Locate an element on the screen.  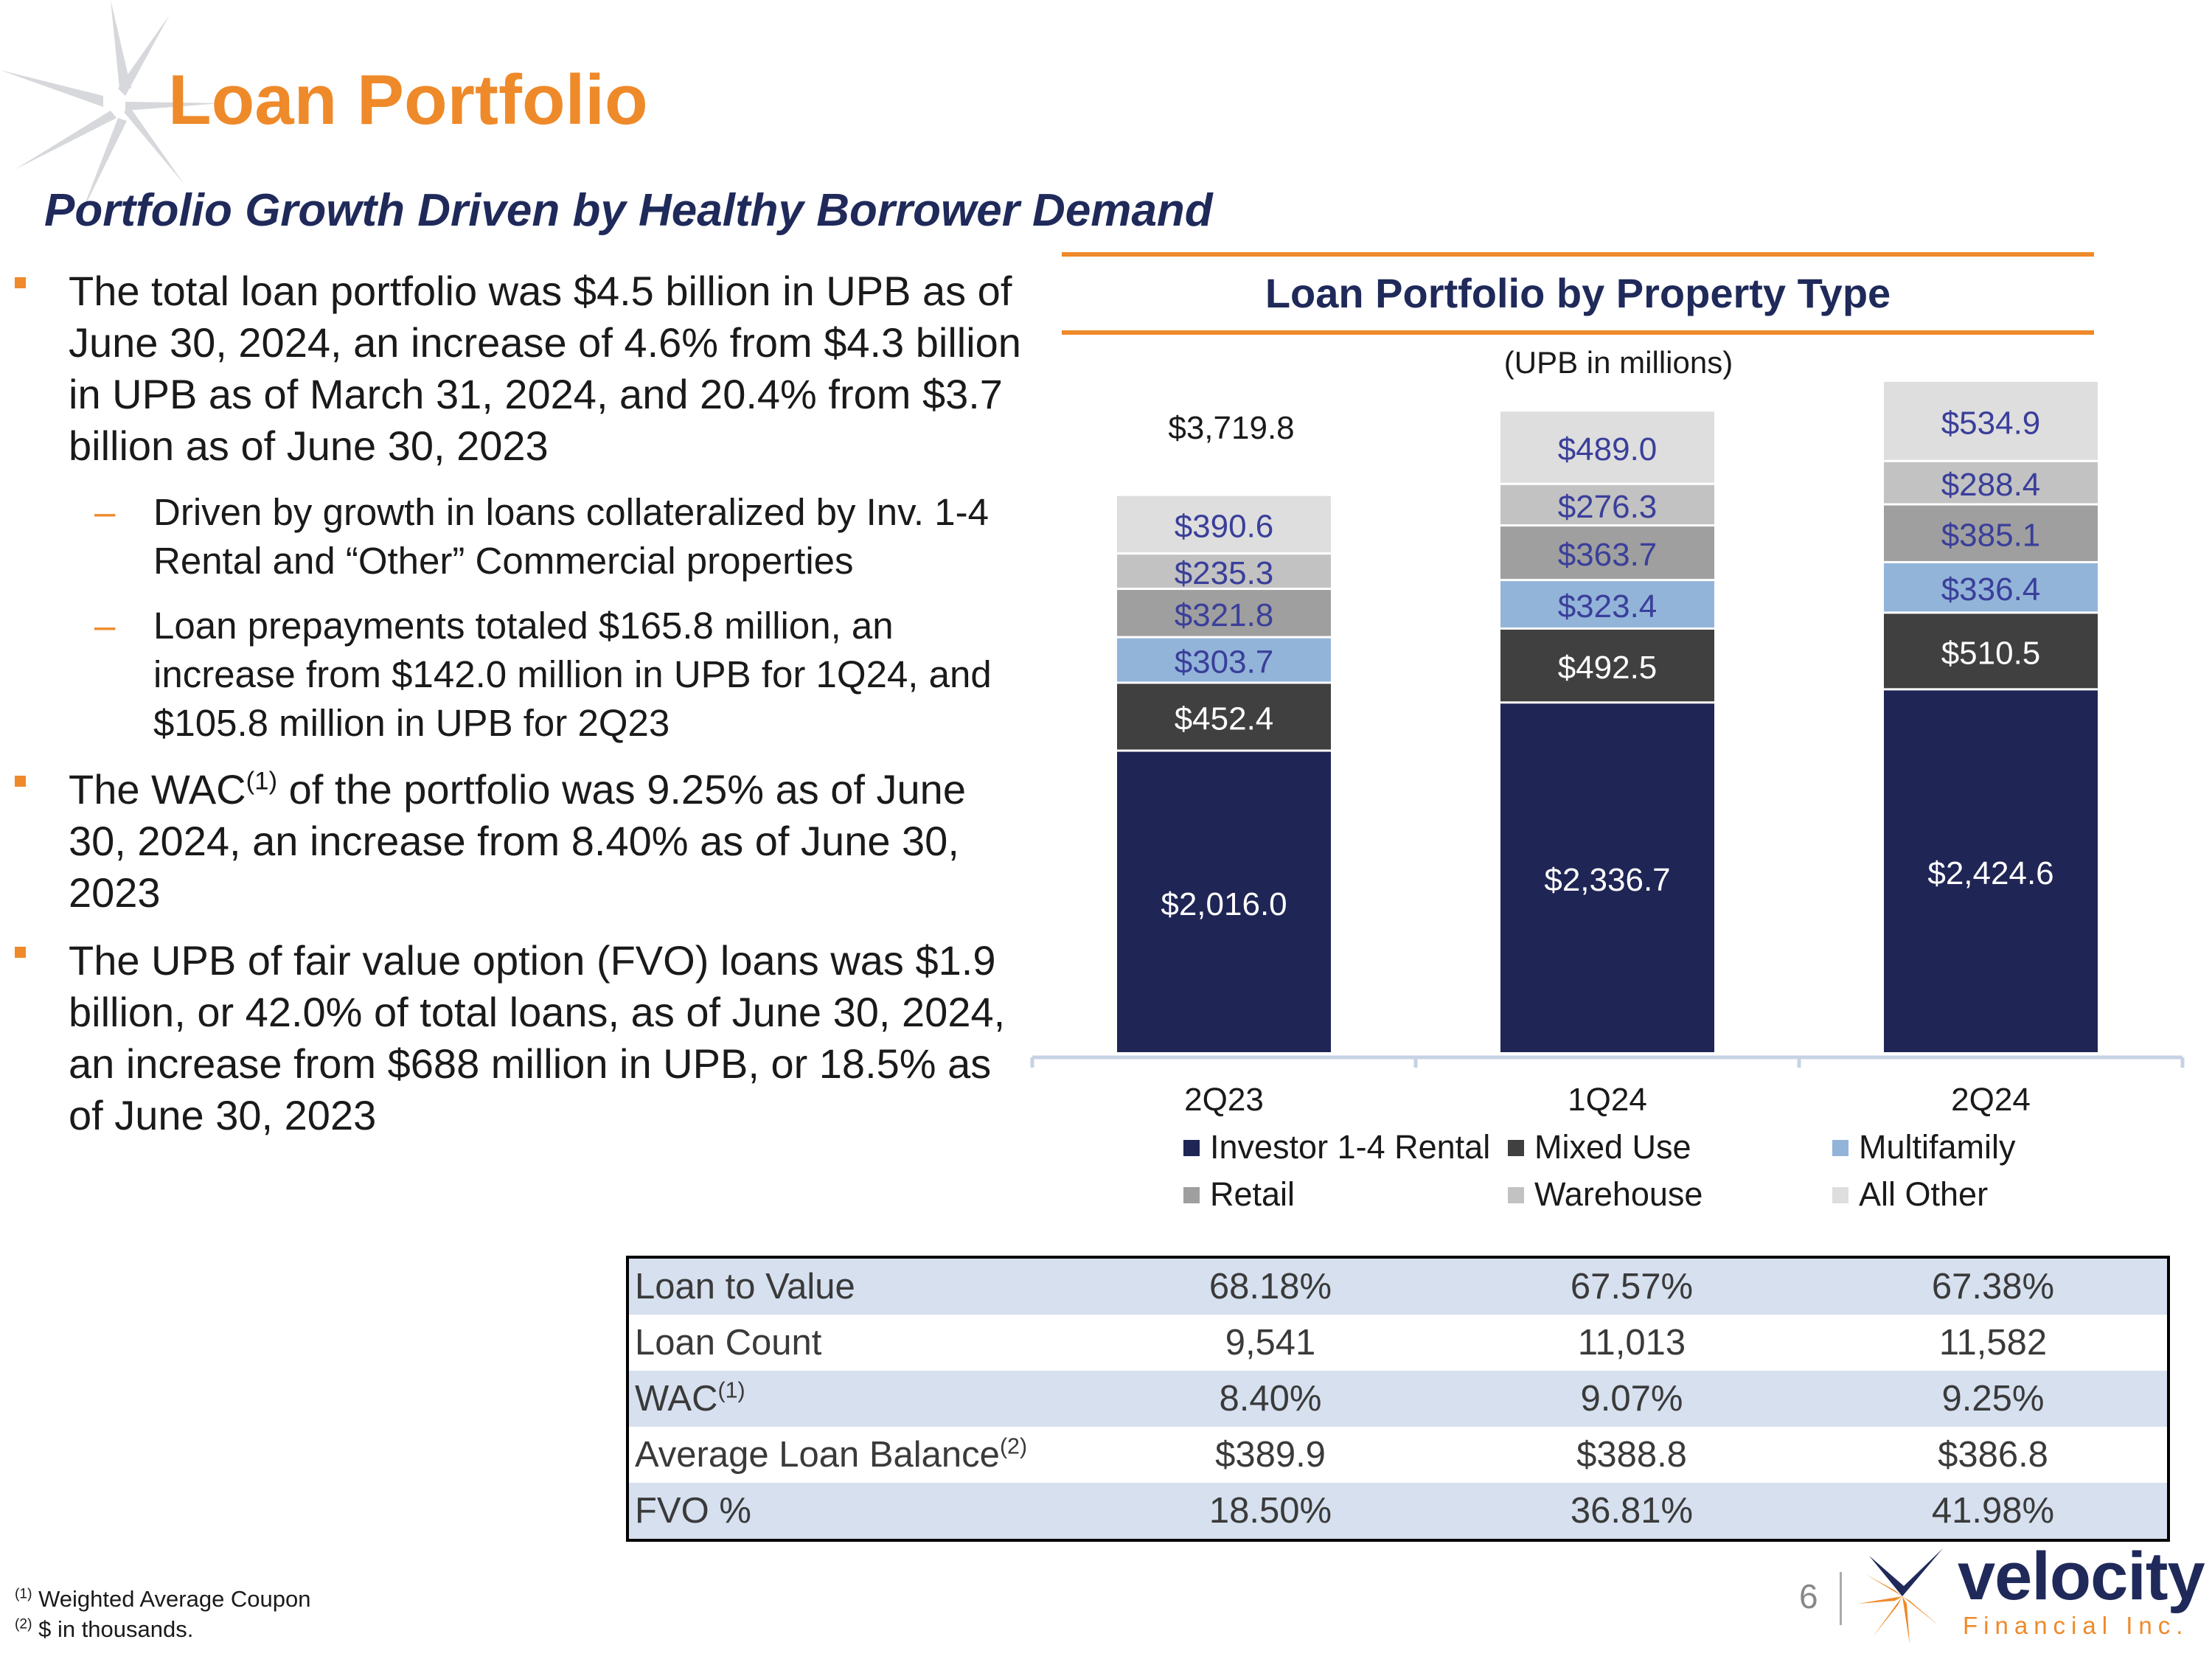
data-label: $303.7 is located at coordinates (1224, 662).